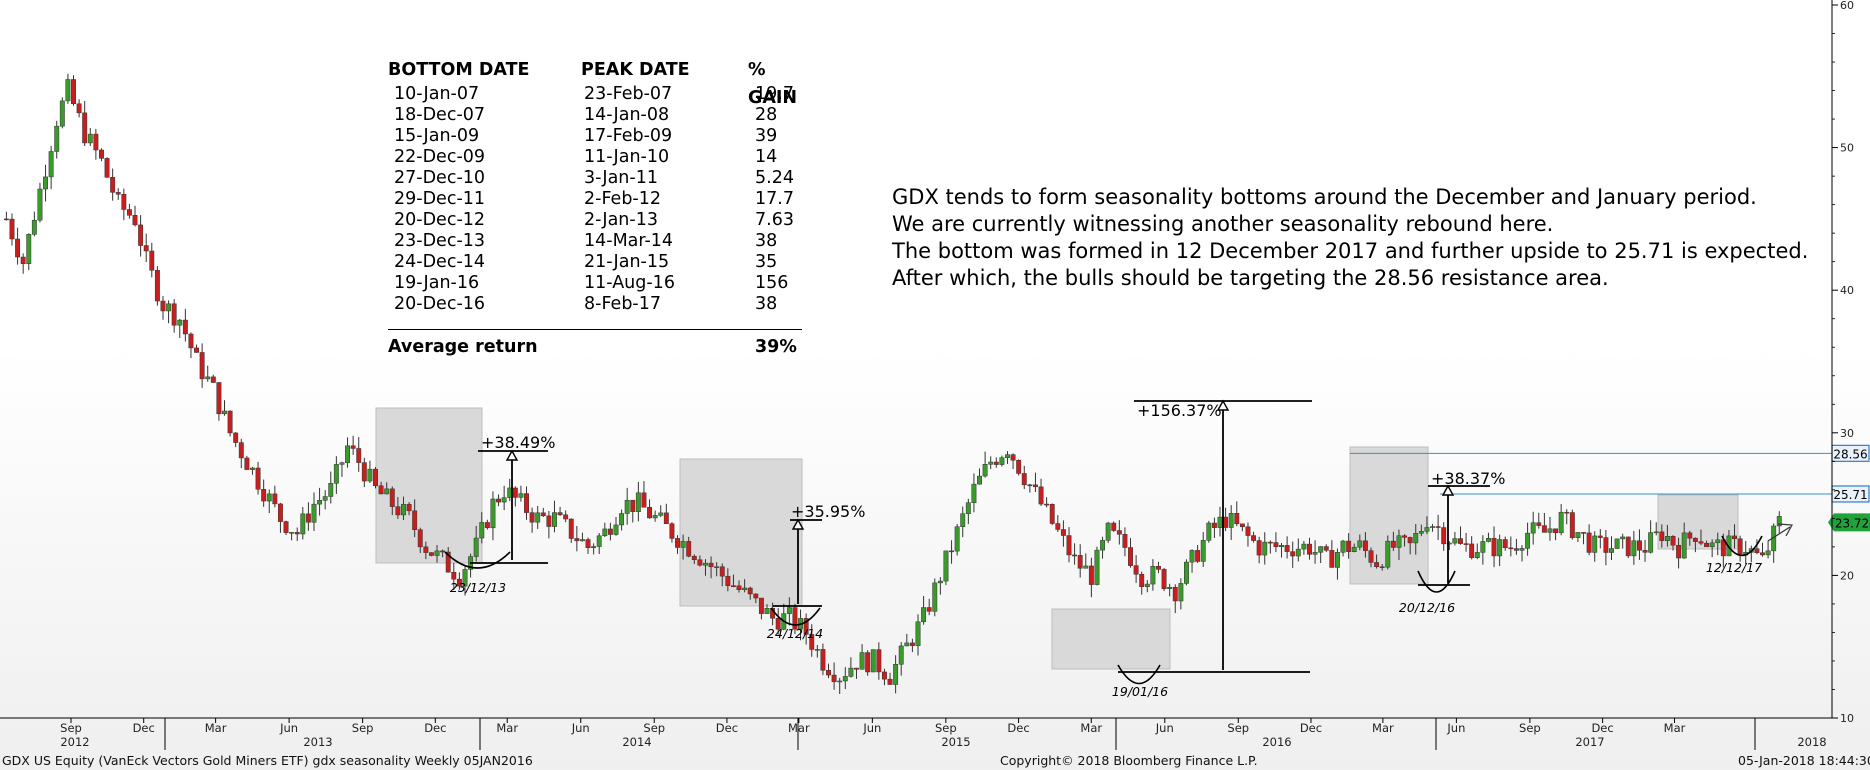  What do you see at coordinates (795, 633) in the screenshot?
I see `bottom-date-label: 24/12/14` at bounding box center [795, 633].